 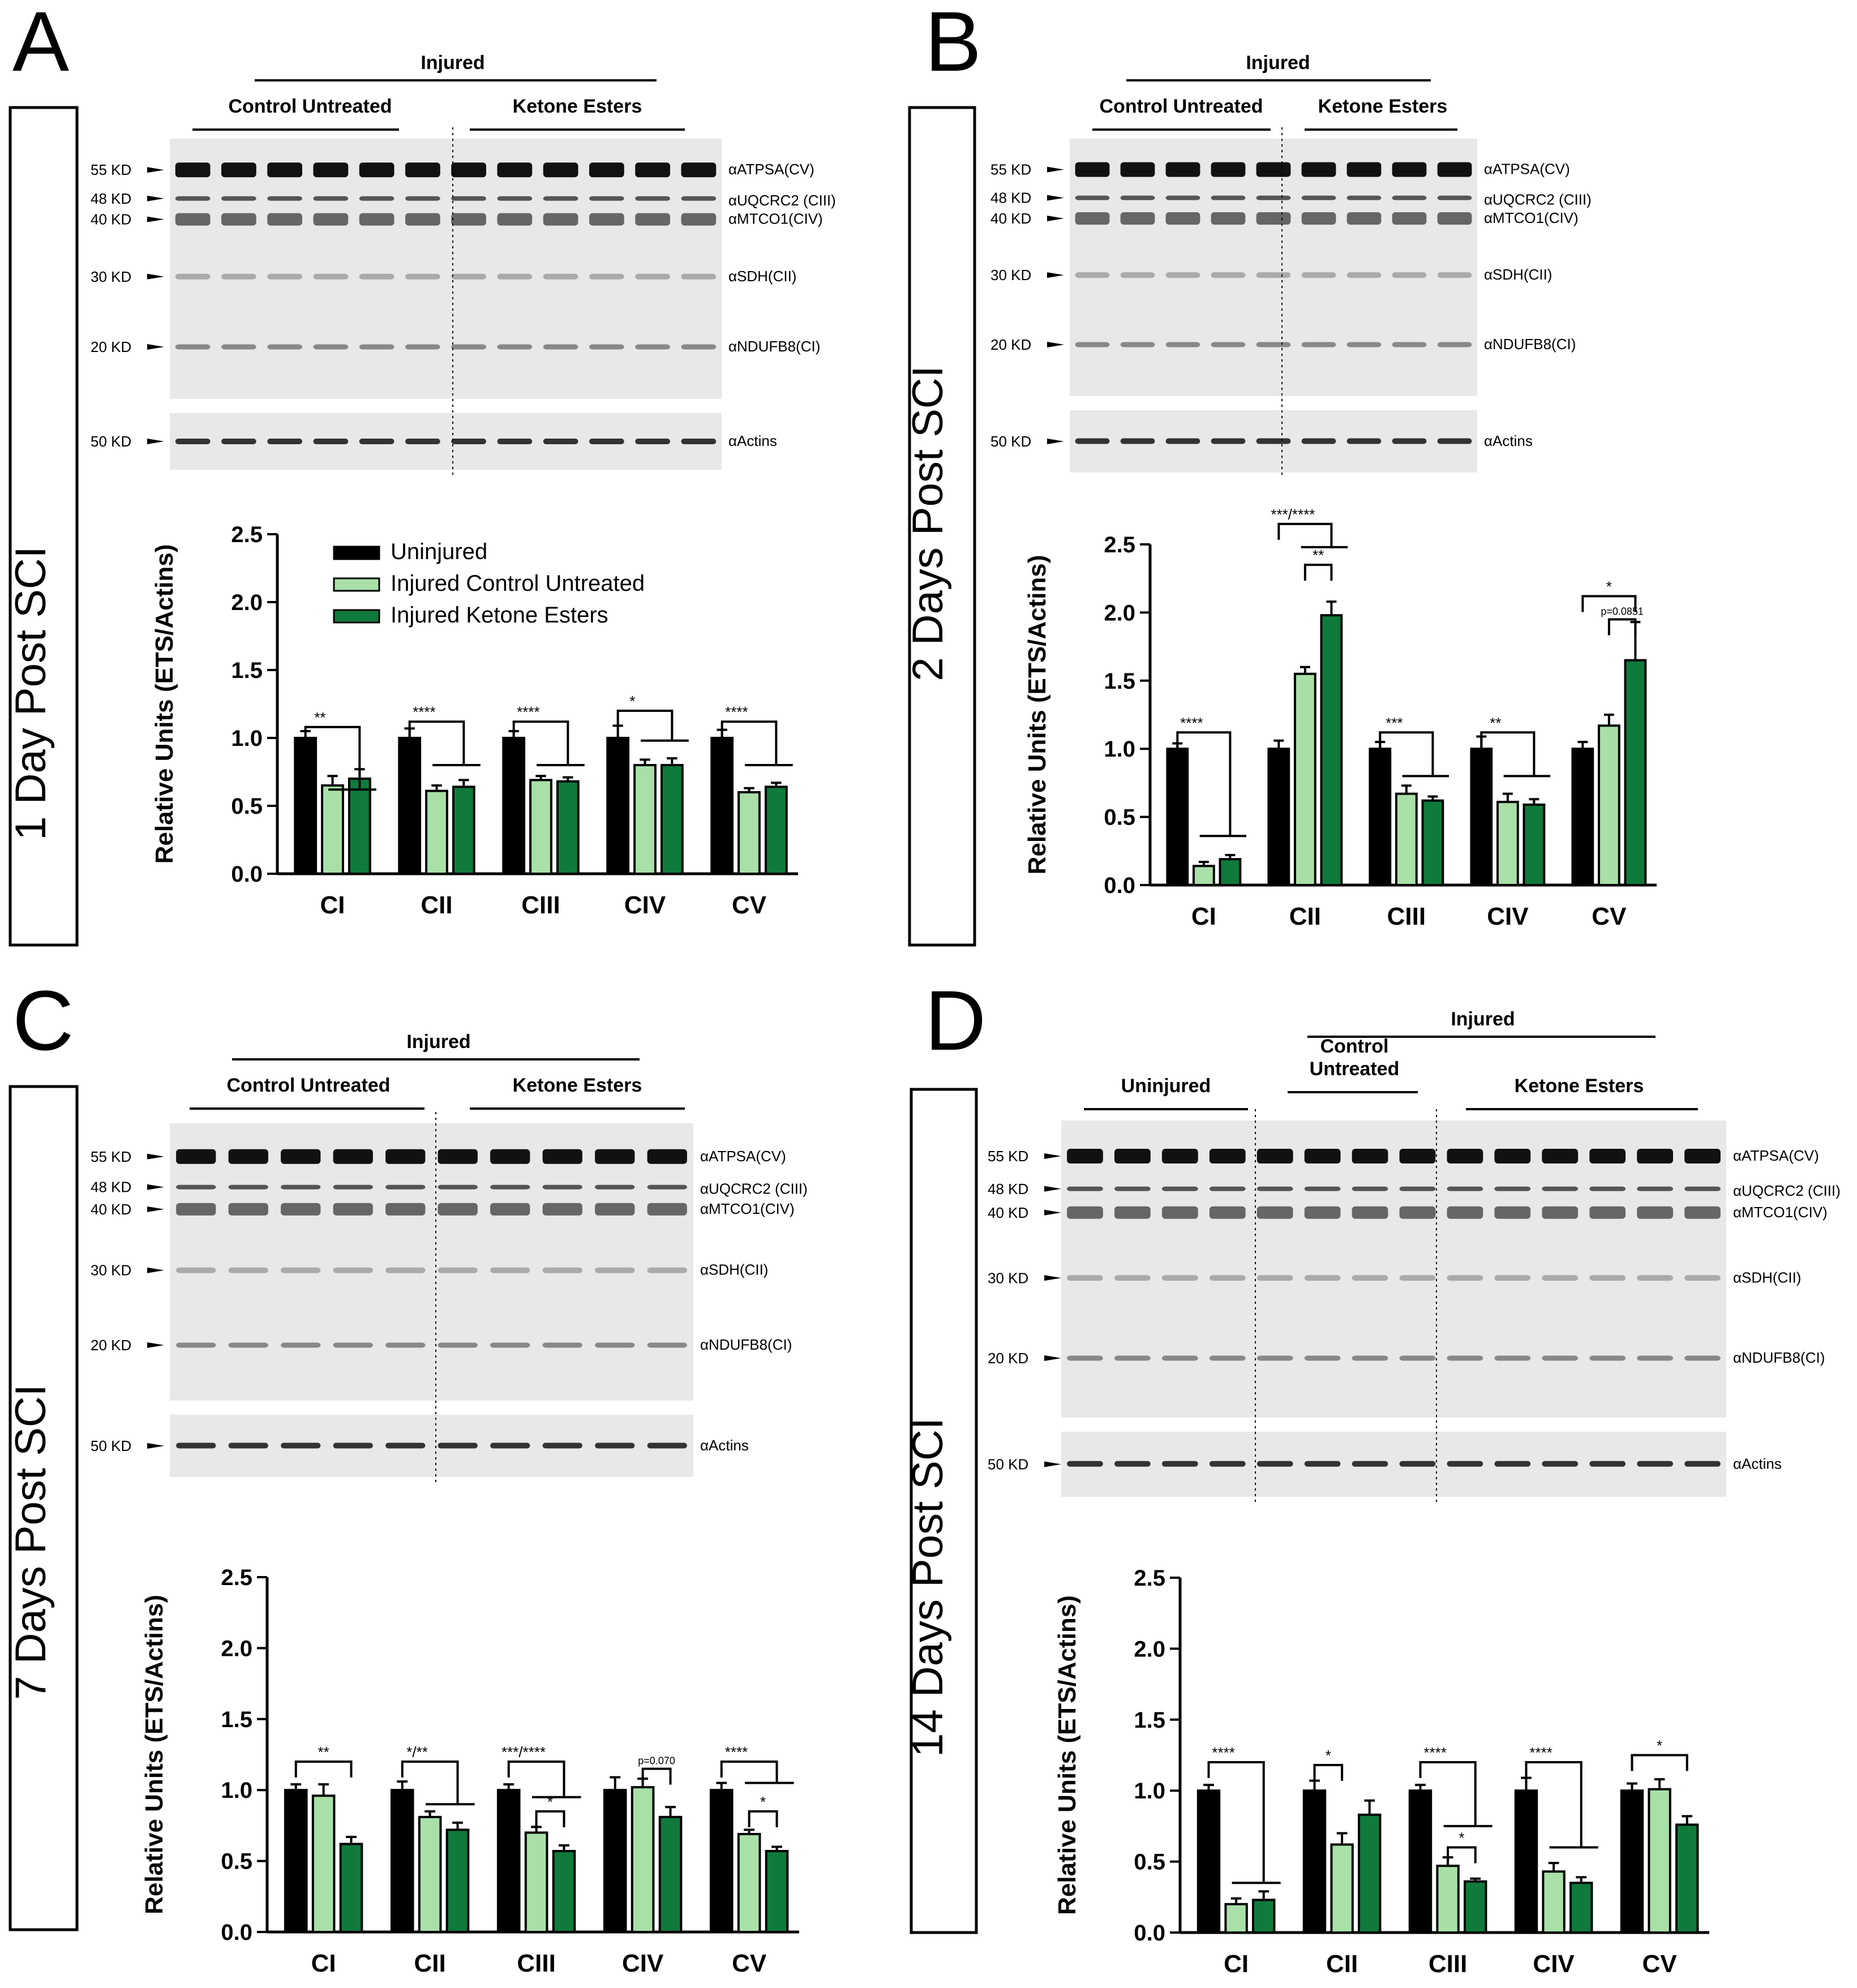 What do you see at coordinates (417, 1752) in the screenshot?
I see `sig-annotation: */**` at bounding box center [417, 1752].